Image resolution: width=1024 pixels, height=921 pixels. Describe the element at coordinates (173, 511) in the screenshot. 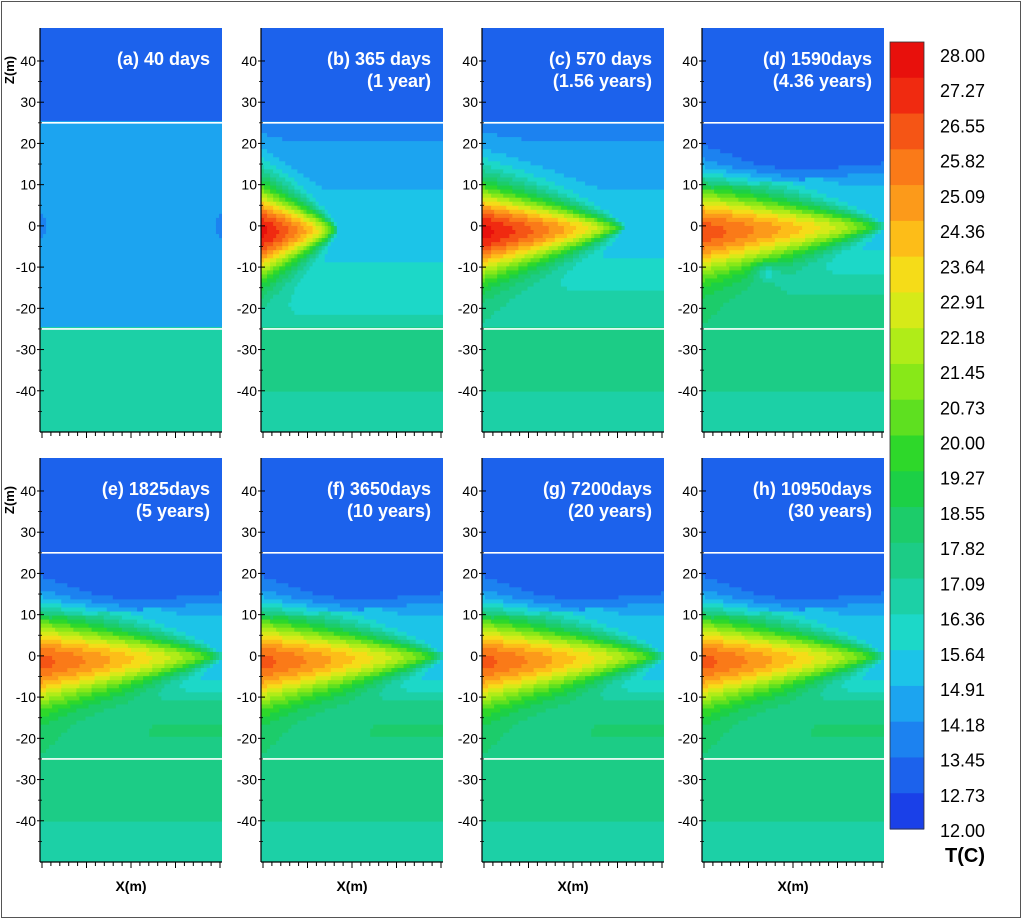

I see `panel-title-line2: (5 years)` at that location.